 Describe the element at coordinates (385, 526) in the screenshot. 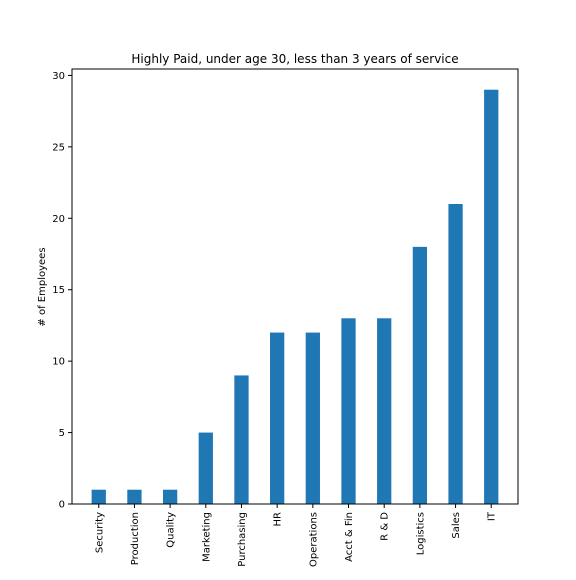

I see `x-tick-label-r-d: R & D` at that location.